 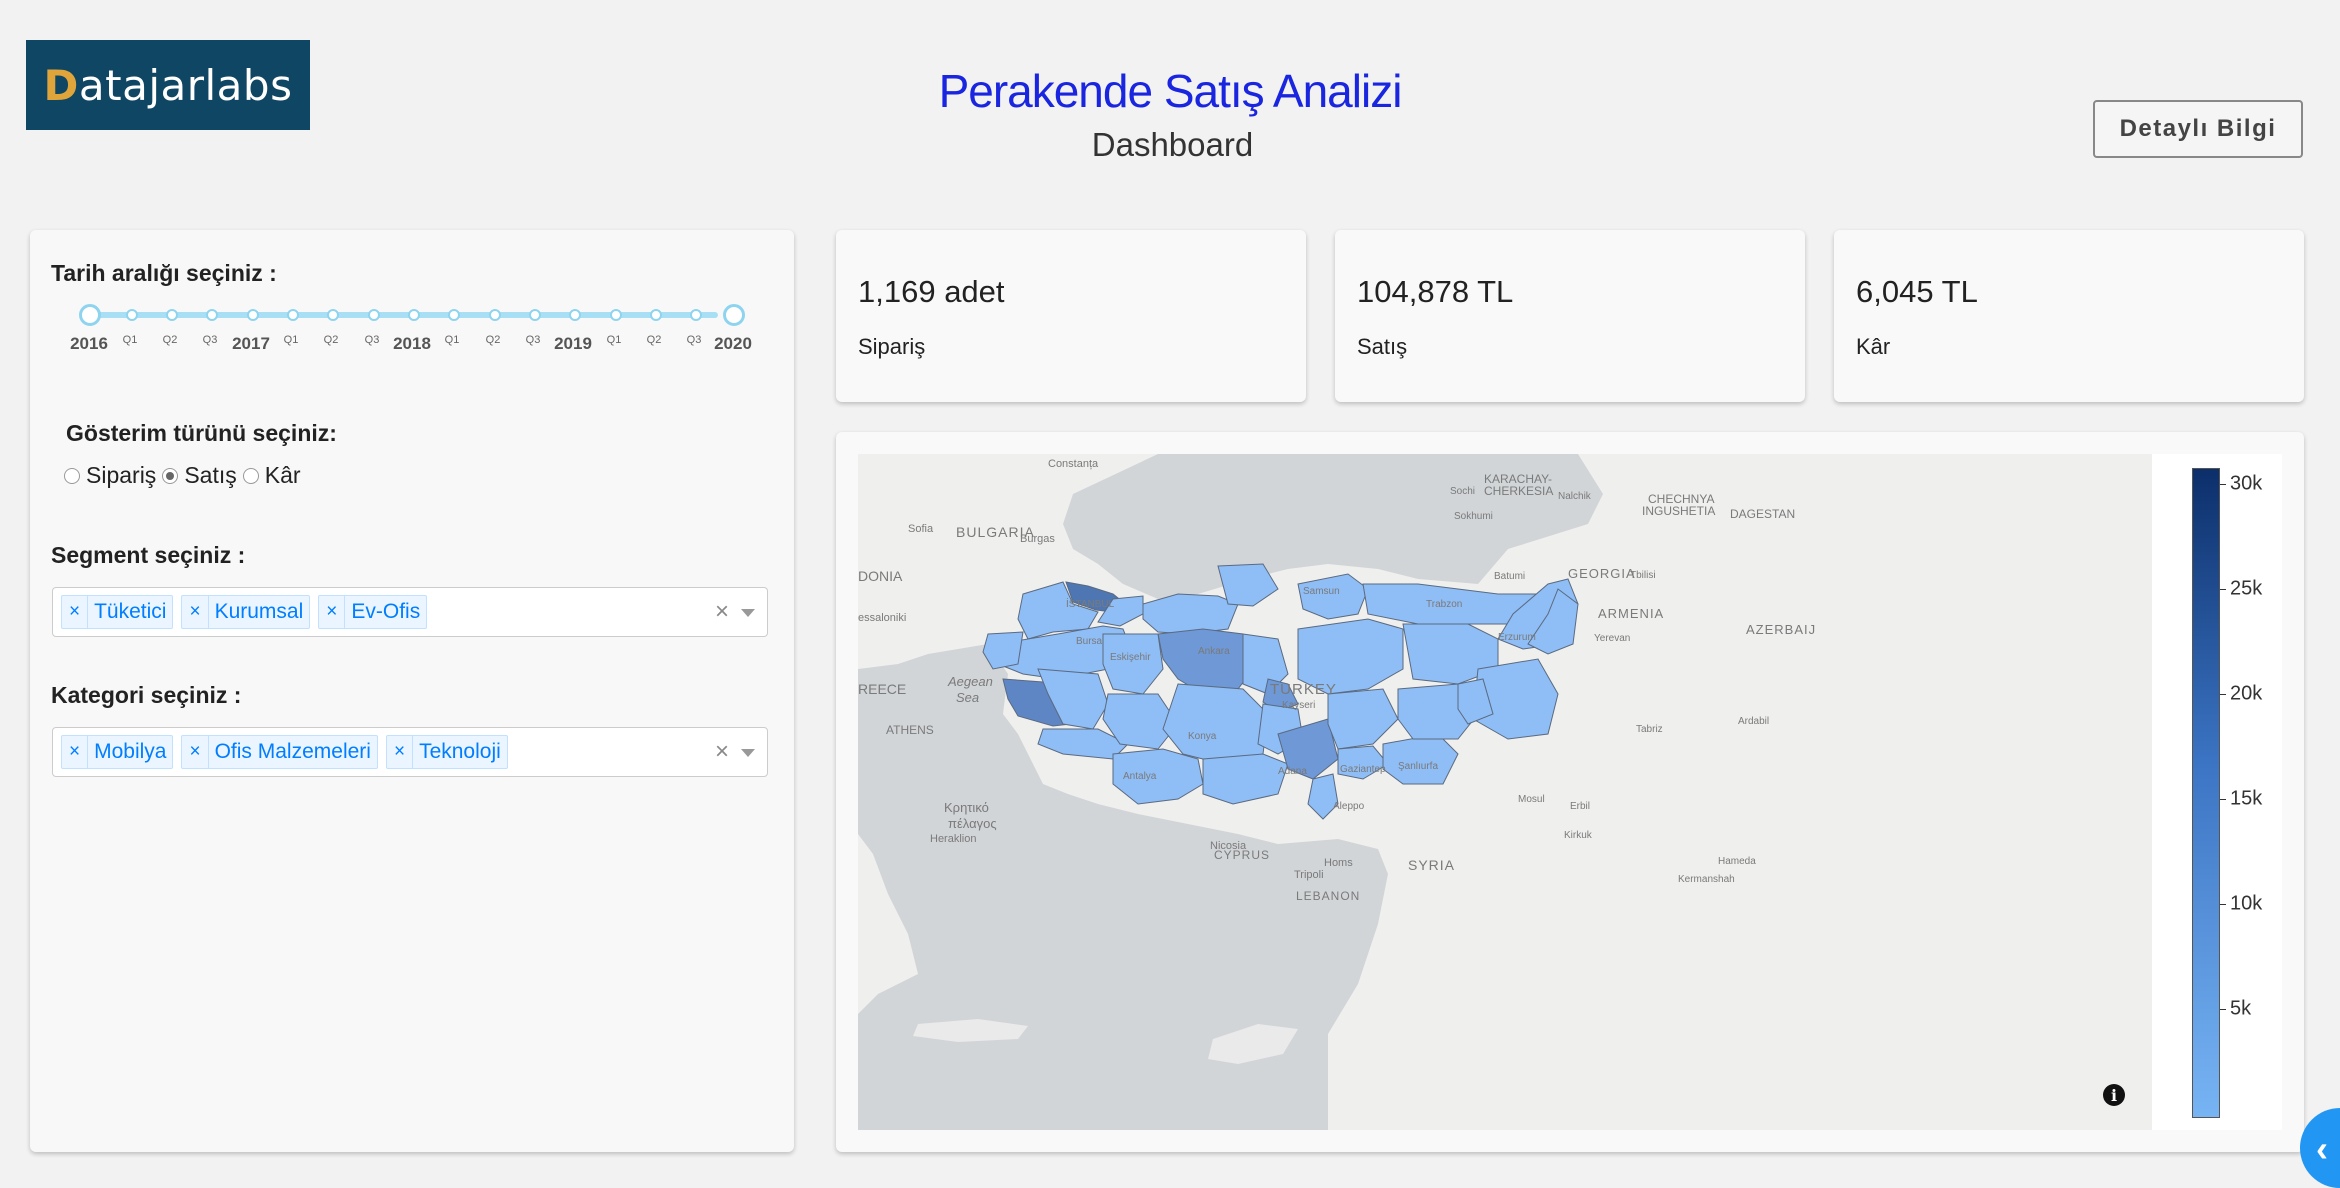 What do you see at coordinates (110, 475) in the screenshot?
I see `radio-siparis: Sipariş` at bounding box center [110, 475].